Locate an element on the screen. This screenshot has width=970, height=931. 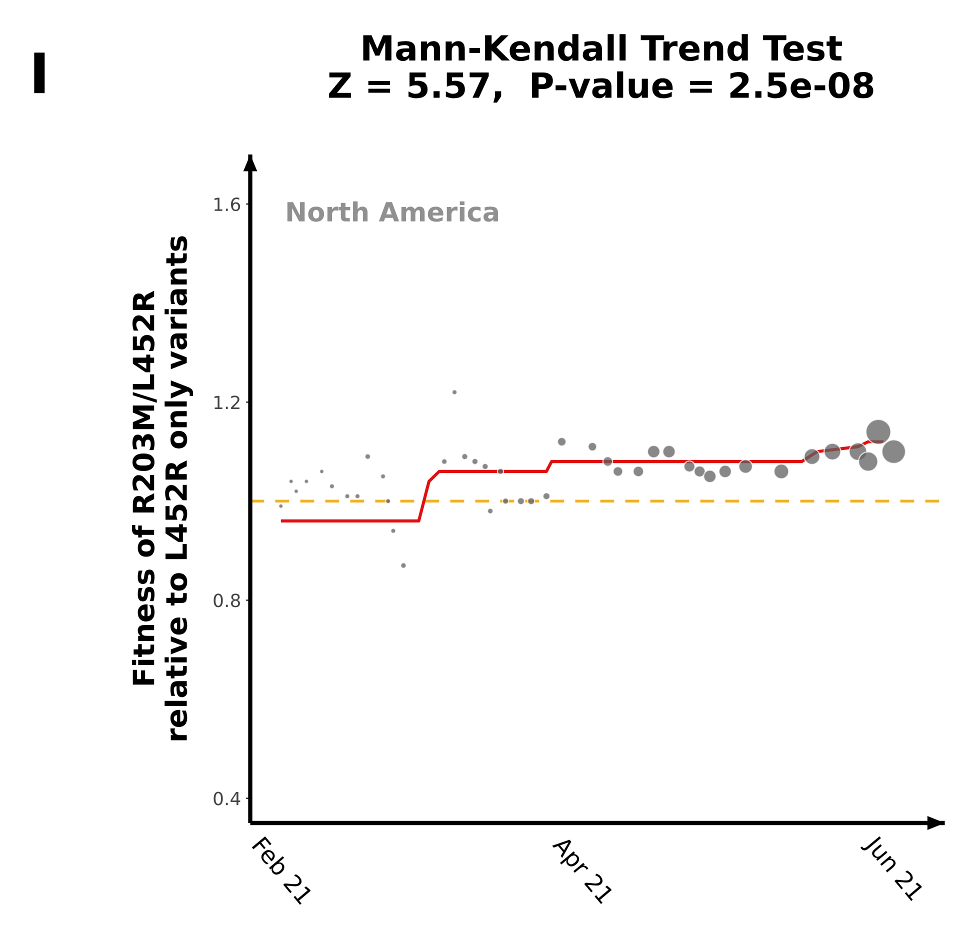
chart-title: Mann-Kendall Trend Test is located at coordinates (602, 48).